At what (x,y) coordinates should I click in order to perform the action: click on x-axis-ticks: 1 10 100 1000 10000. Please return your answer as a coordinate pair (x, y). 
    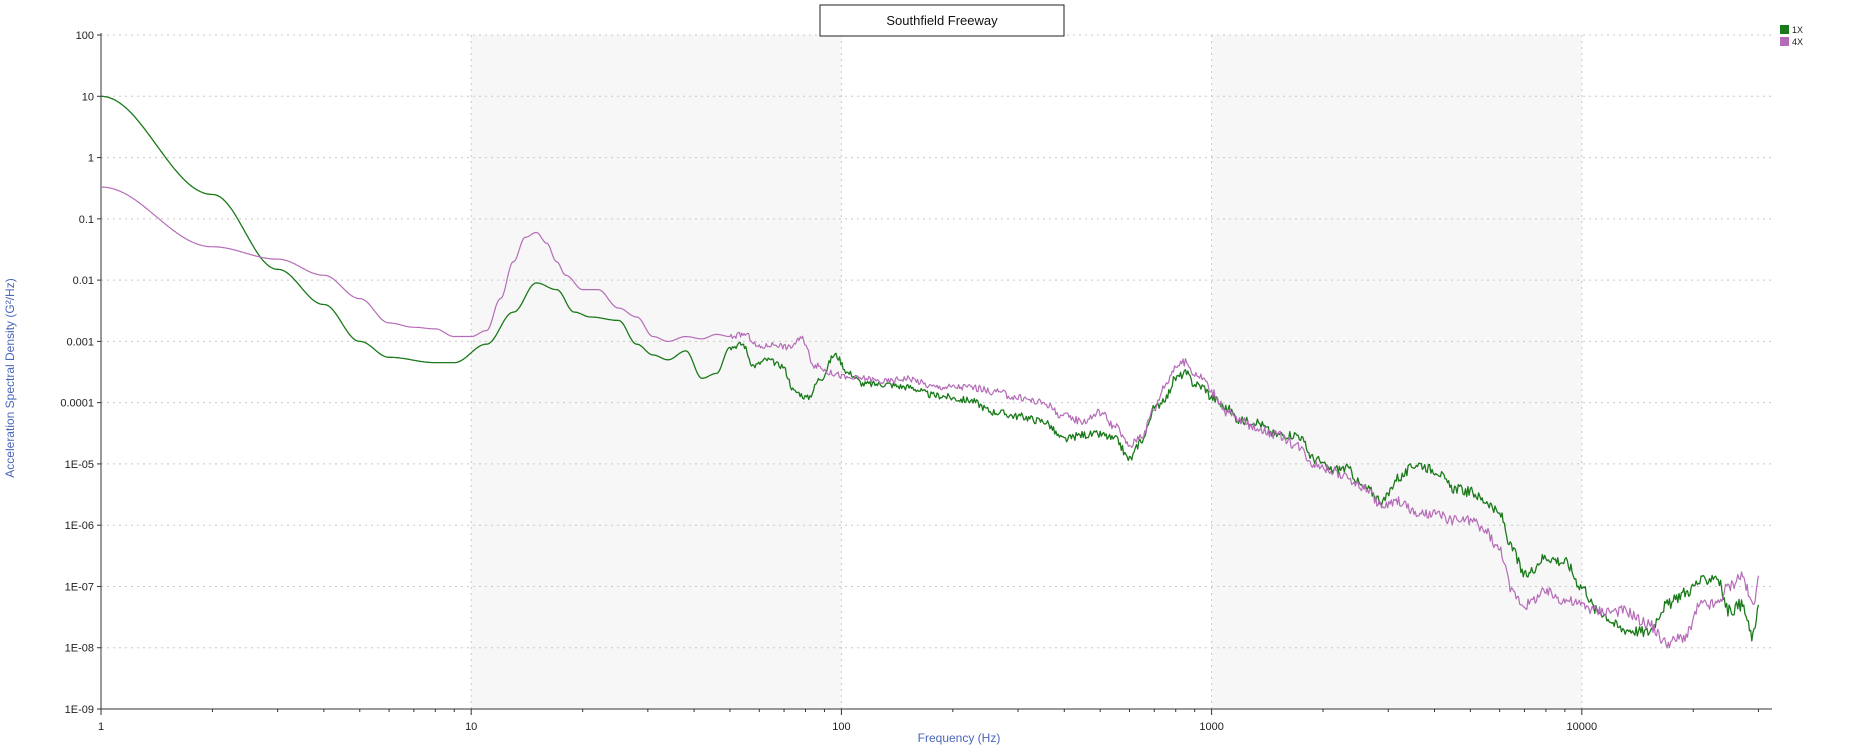
    Looking at the image, I should click on (928, 721).